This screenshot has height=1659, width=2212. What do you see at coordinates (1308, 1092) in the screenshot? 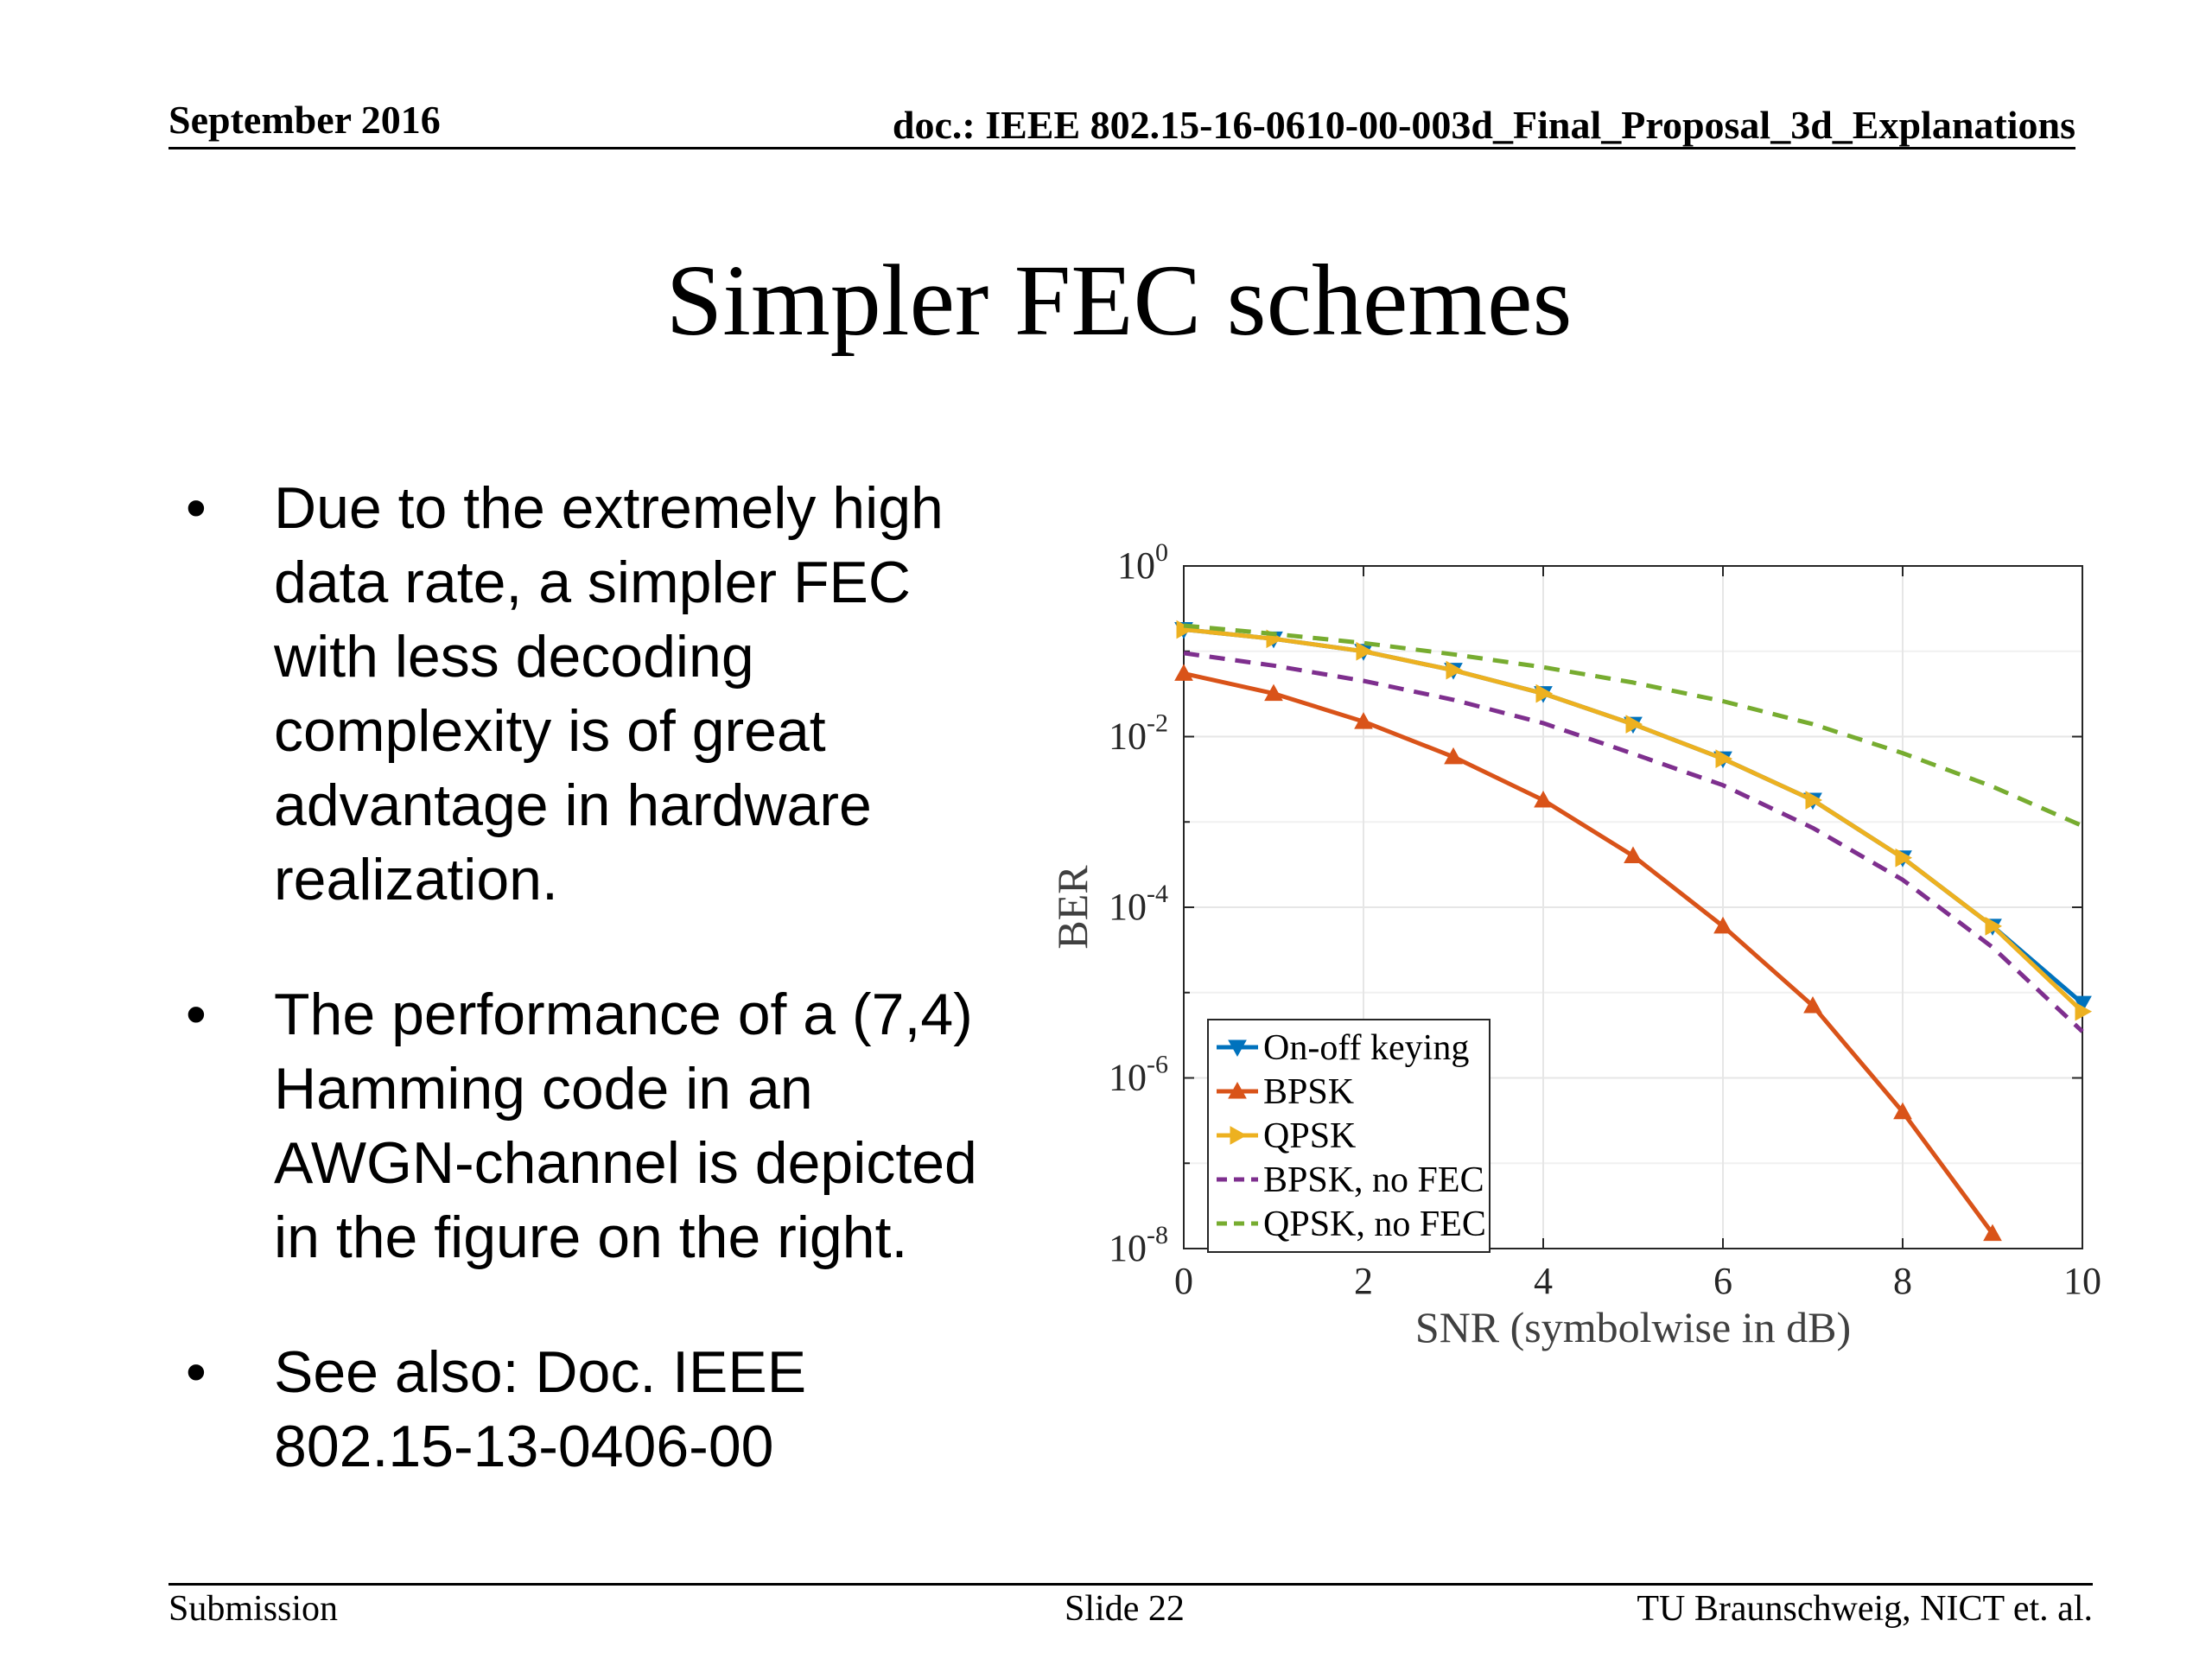
I see `legend-entry: BPSK` at bounding box center [1308, 1092].